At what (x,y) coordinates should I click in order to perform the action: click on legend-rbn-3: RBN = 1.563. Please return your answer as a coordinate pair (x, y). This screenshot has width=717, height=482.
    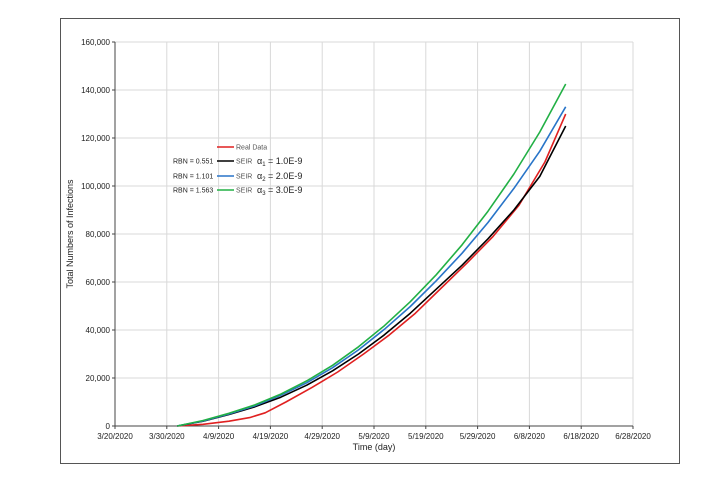
    Looking at the image, I should click on (193, 191).